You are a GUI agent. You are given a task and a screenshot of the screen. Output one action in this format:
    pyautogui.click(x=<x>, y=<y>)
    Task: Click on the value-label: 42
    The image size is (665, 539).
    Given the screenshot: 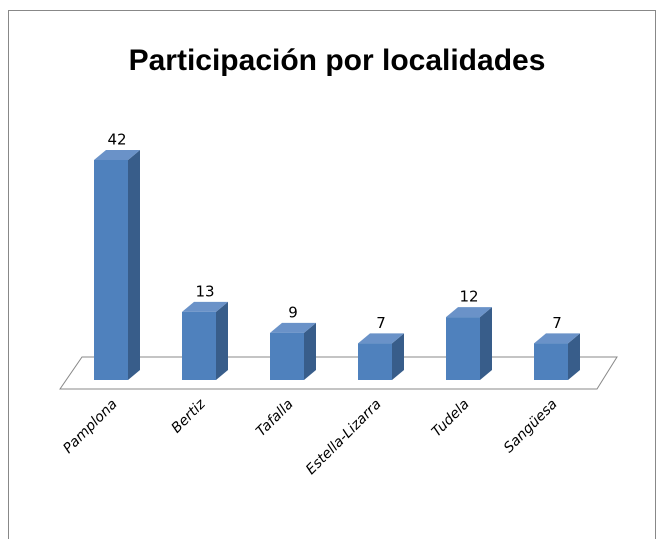 What is the action you would take?
    pyautogui.click(x=116, y=140)
    